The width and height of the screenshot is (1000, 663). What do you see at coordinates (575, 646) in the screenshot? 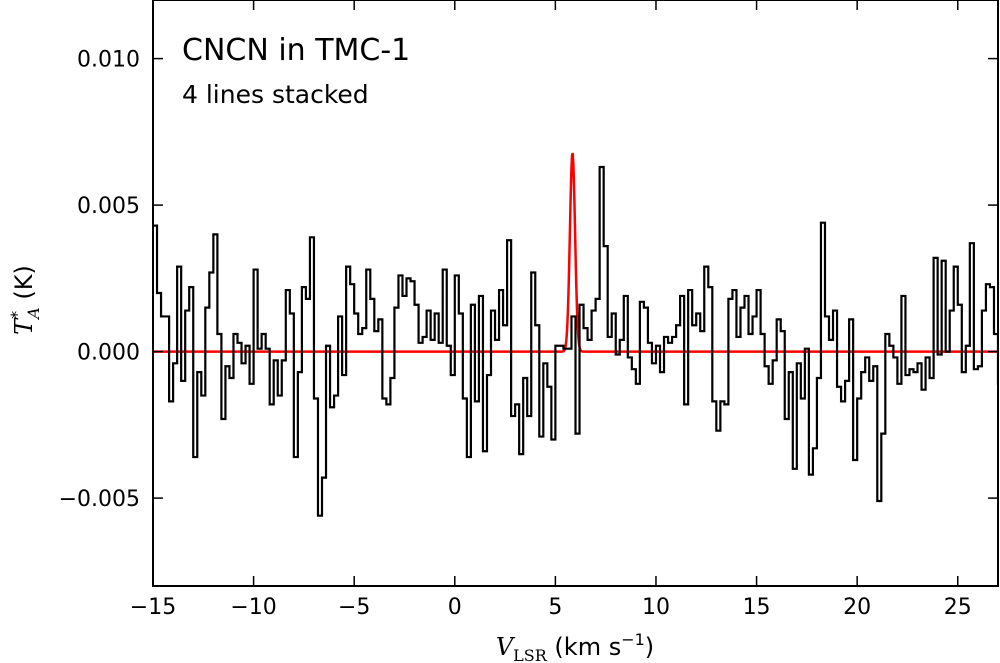
I see `x-axis-label: VLSR (km s−1)` at bounding box center [575, 646].